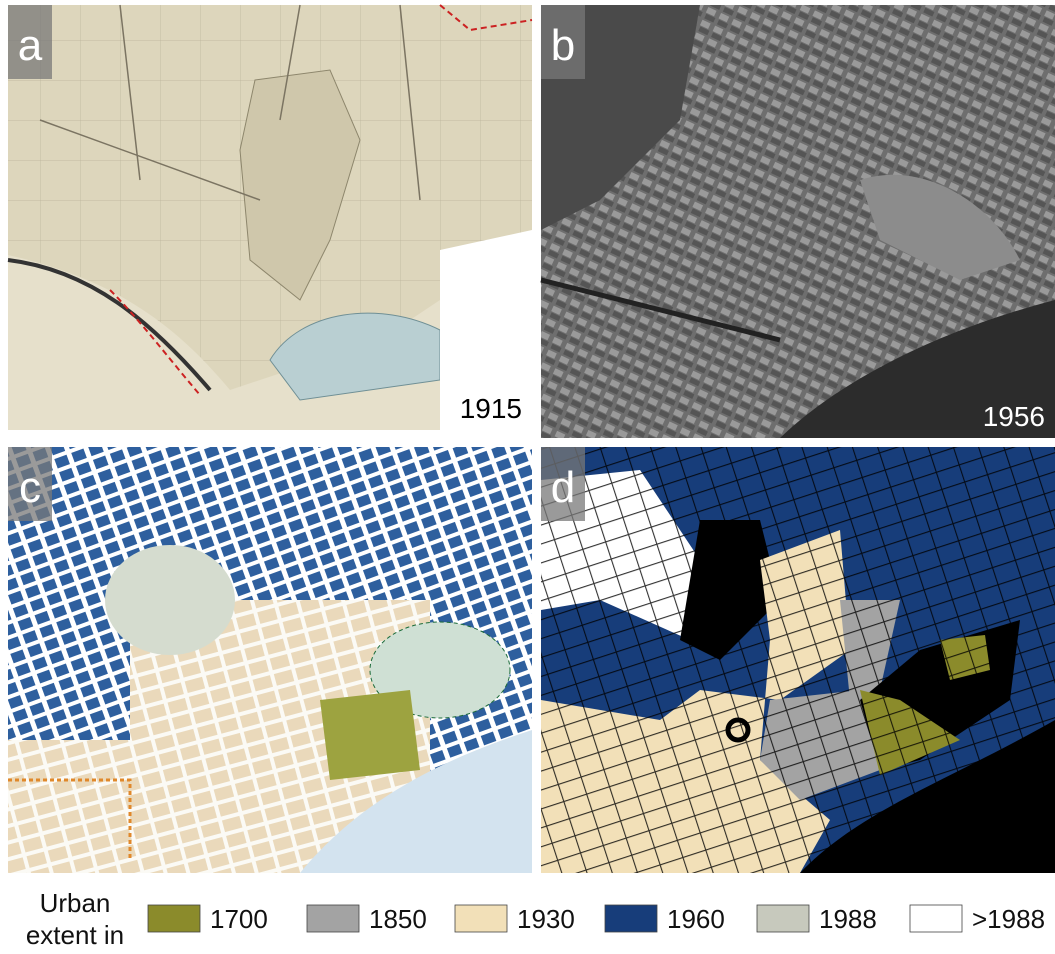 Image resolution: width=1055 pixels, height=954 pixels. Describe the element at coordinates (398, 919) in the screenshot. I see `legend-label: 1850` at that location.